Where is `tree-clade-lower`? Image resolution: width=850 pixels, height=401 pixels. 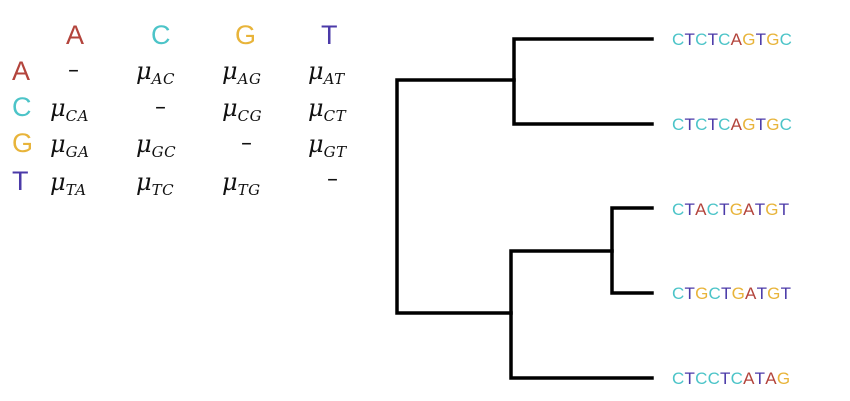 tree-clade-lower is located at coordinates (581, 314).